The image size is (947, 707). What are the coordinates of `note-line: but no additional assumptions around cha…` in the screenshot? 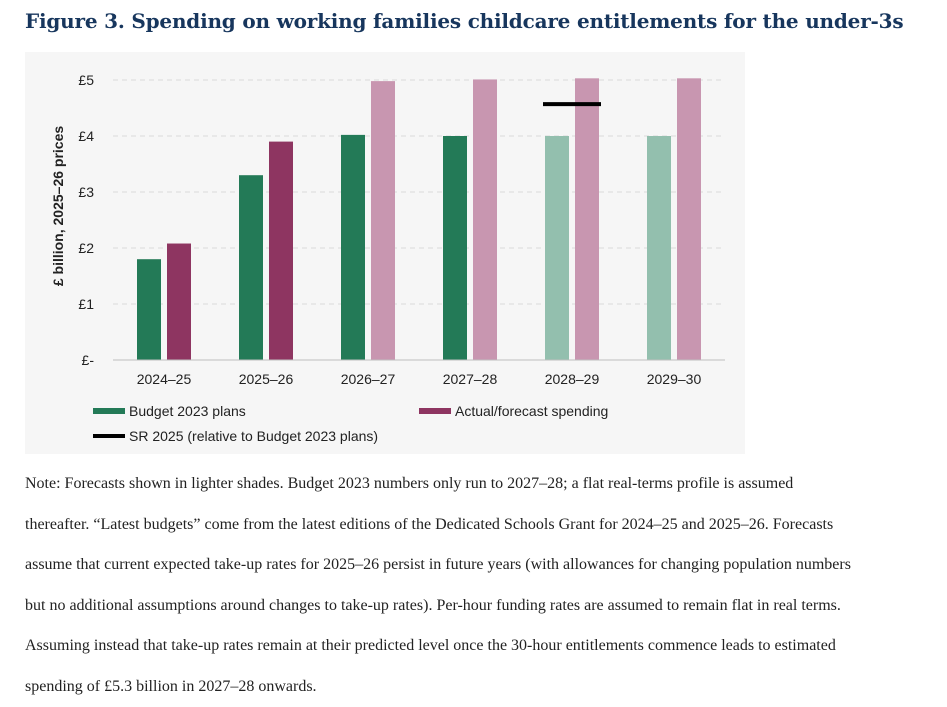 It's located at (484, 606).